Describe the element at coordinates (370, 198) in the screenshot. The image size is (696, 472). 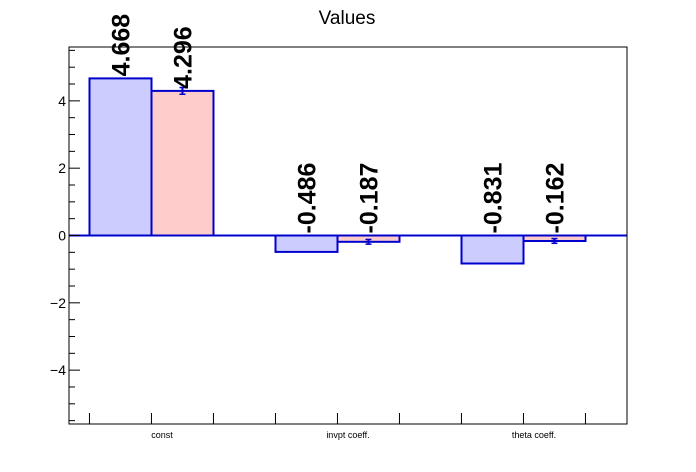
I see `data-label-1-1: -0.187` at that location.